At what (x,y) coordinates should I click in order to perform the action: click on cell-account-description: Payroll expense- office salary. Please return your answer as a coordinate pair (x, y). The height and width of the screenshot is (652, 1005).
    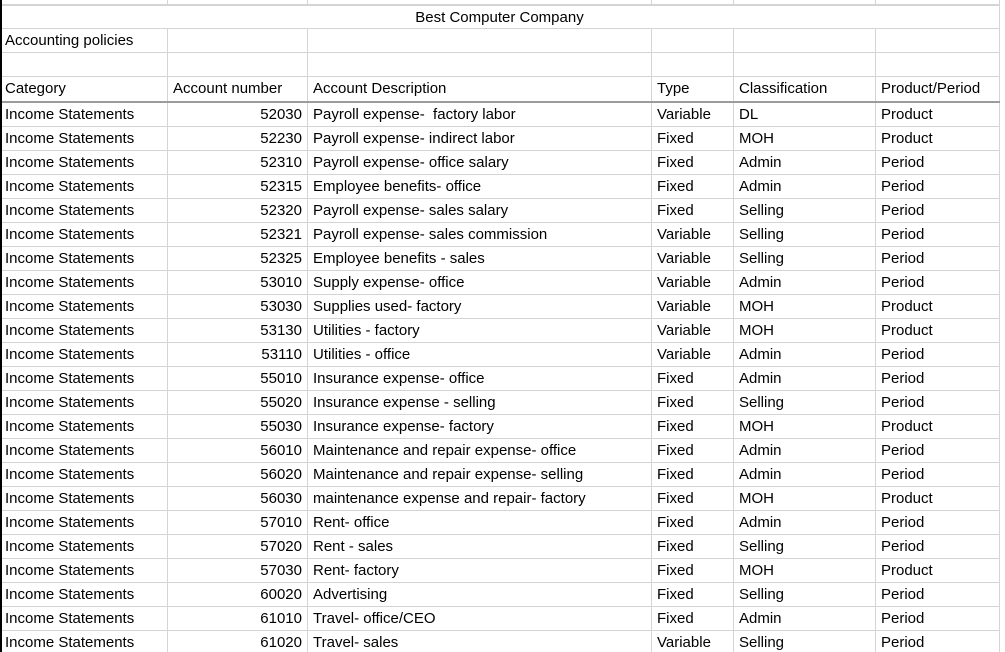
    Looking at the image, I should click on (480, 162).